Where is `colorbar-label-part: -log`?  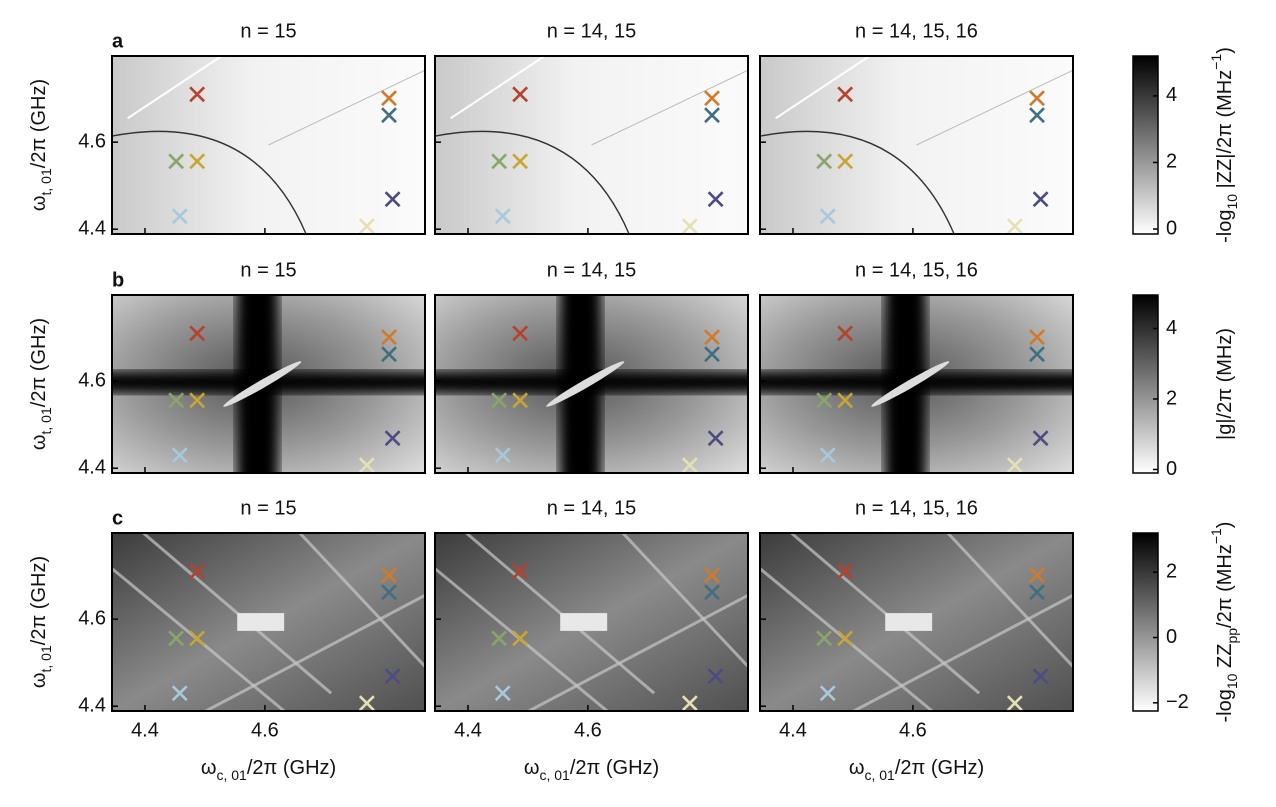 colorbar-label-part: -log is located at coordinates (1225, 705).